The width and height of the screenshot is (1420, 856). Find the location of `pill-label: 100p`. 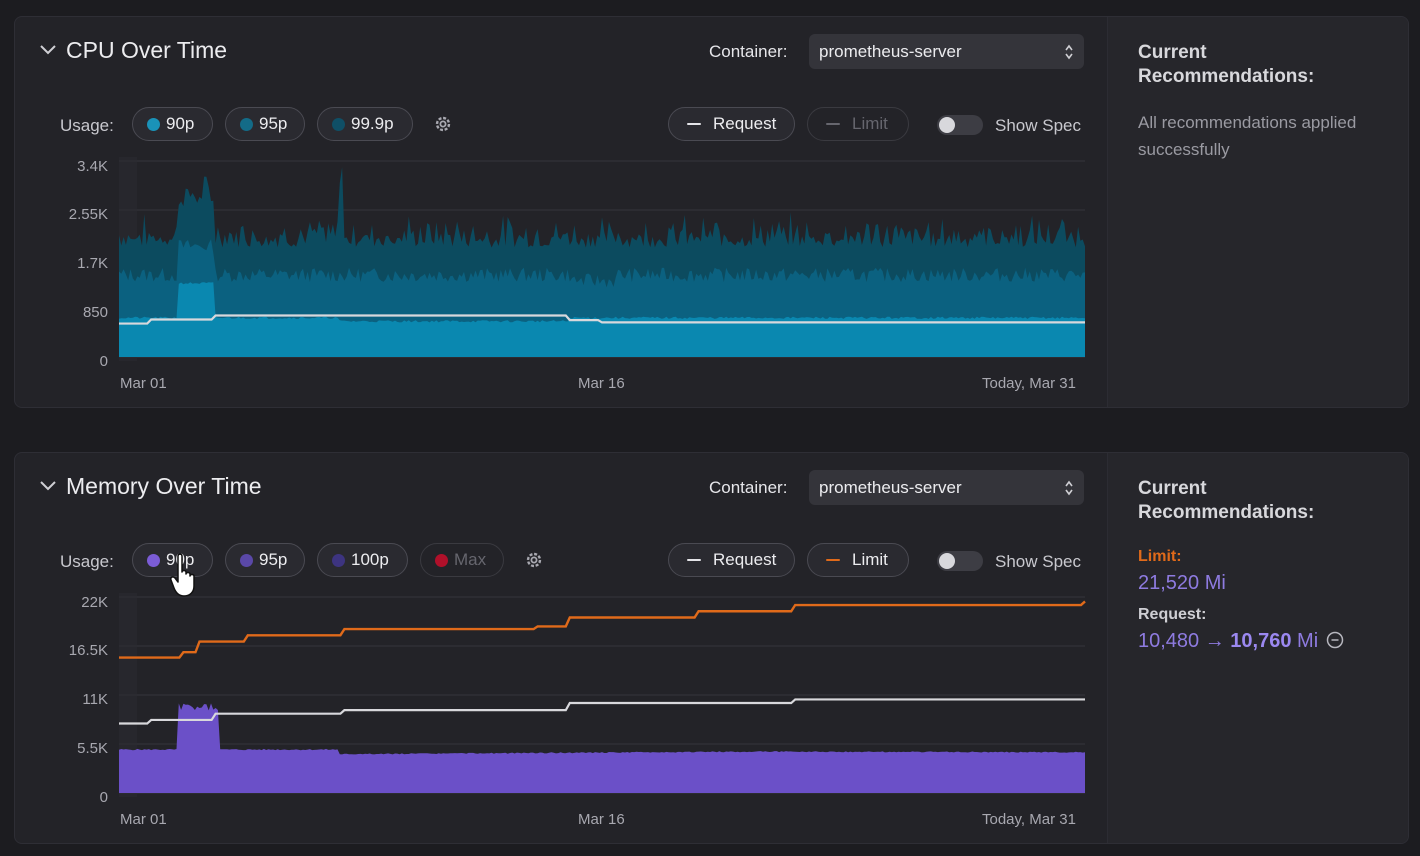

pill-label: 100p is located at coordinates (370, 559).